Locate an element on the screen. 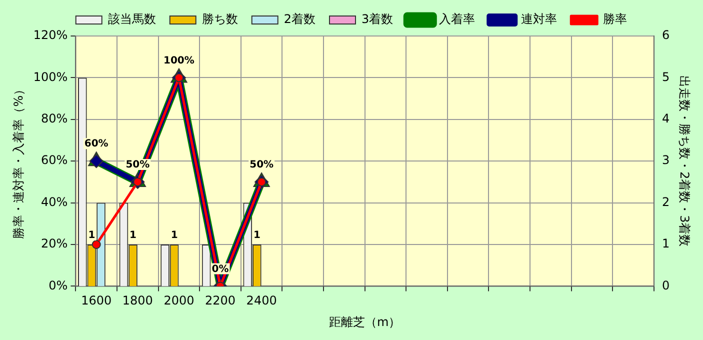 The image size is (703, 340). y2-tick-label: 0 is located at coordinates (666, 285).